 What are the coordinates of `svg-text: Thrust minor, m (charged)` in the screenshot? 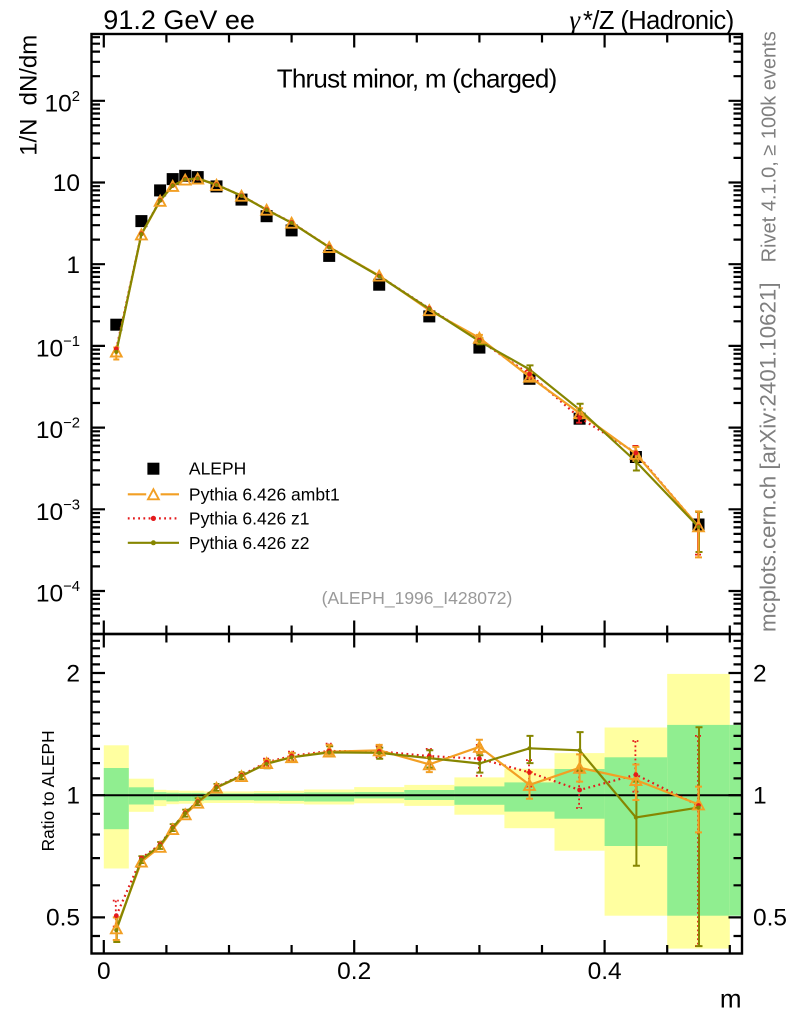 It's located at (417, 78).